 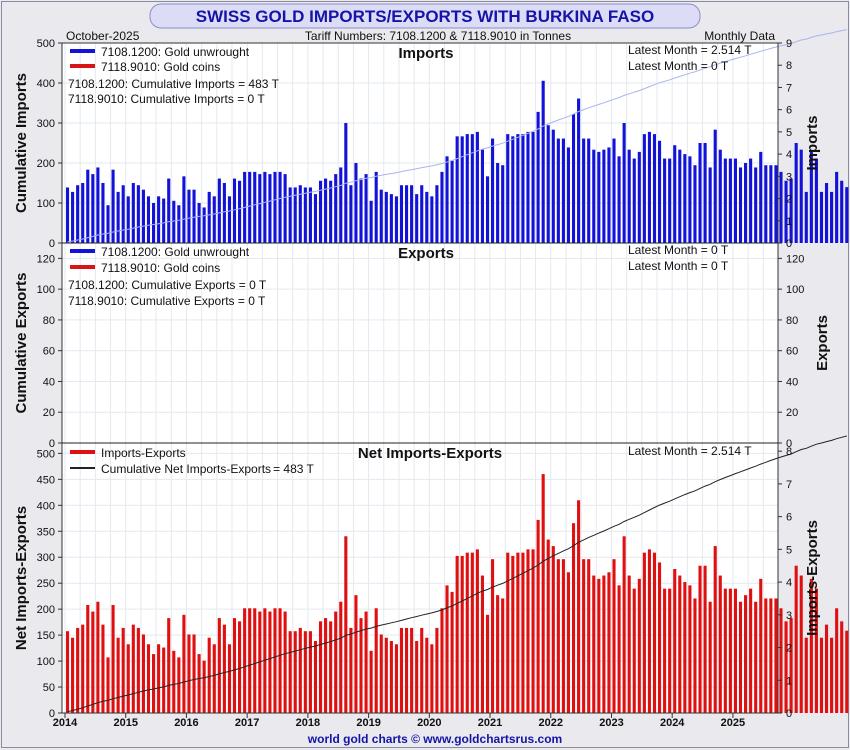 What do you see at coordinates (812, 142) in the screenshot?
I see `imports-right-axis-title: Imports` at bounding box center [812, 142].